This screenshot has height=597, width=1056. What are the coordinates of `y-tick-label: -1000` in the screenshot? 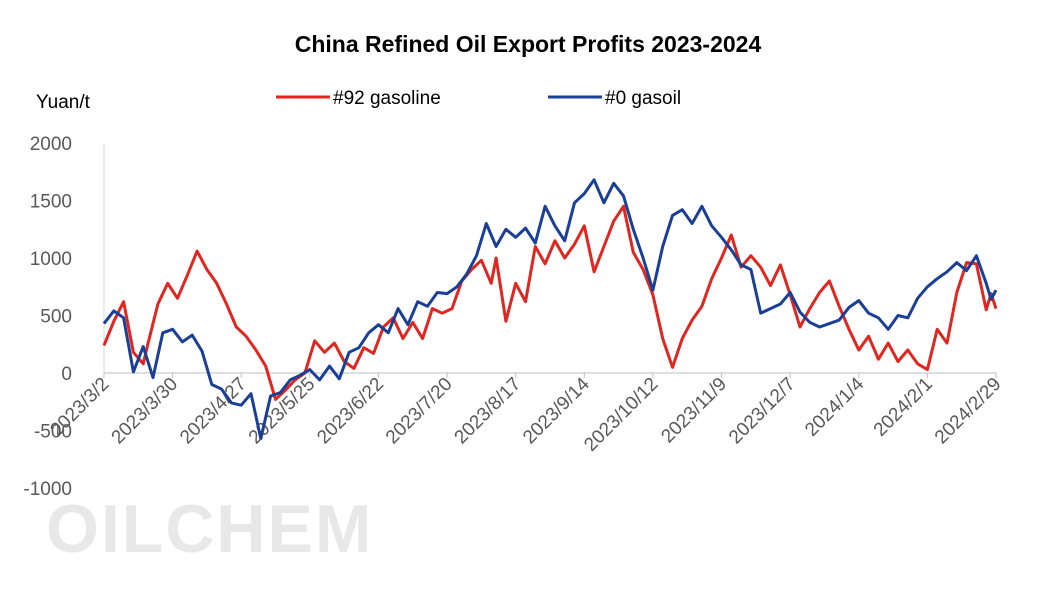 It's located at (47, 489).